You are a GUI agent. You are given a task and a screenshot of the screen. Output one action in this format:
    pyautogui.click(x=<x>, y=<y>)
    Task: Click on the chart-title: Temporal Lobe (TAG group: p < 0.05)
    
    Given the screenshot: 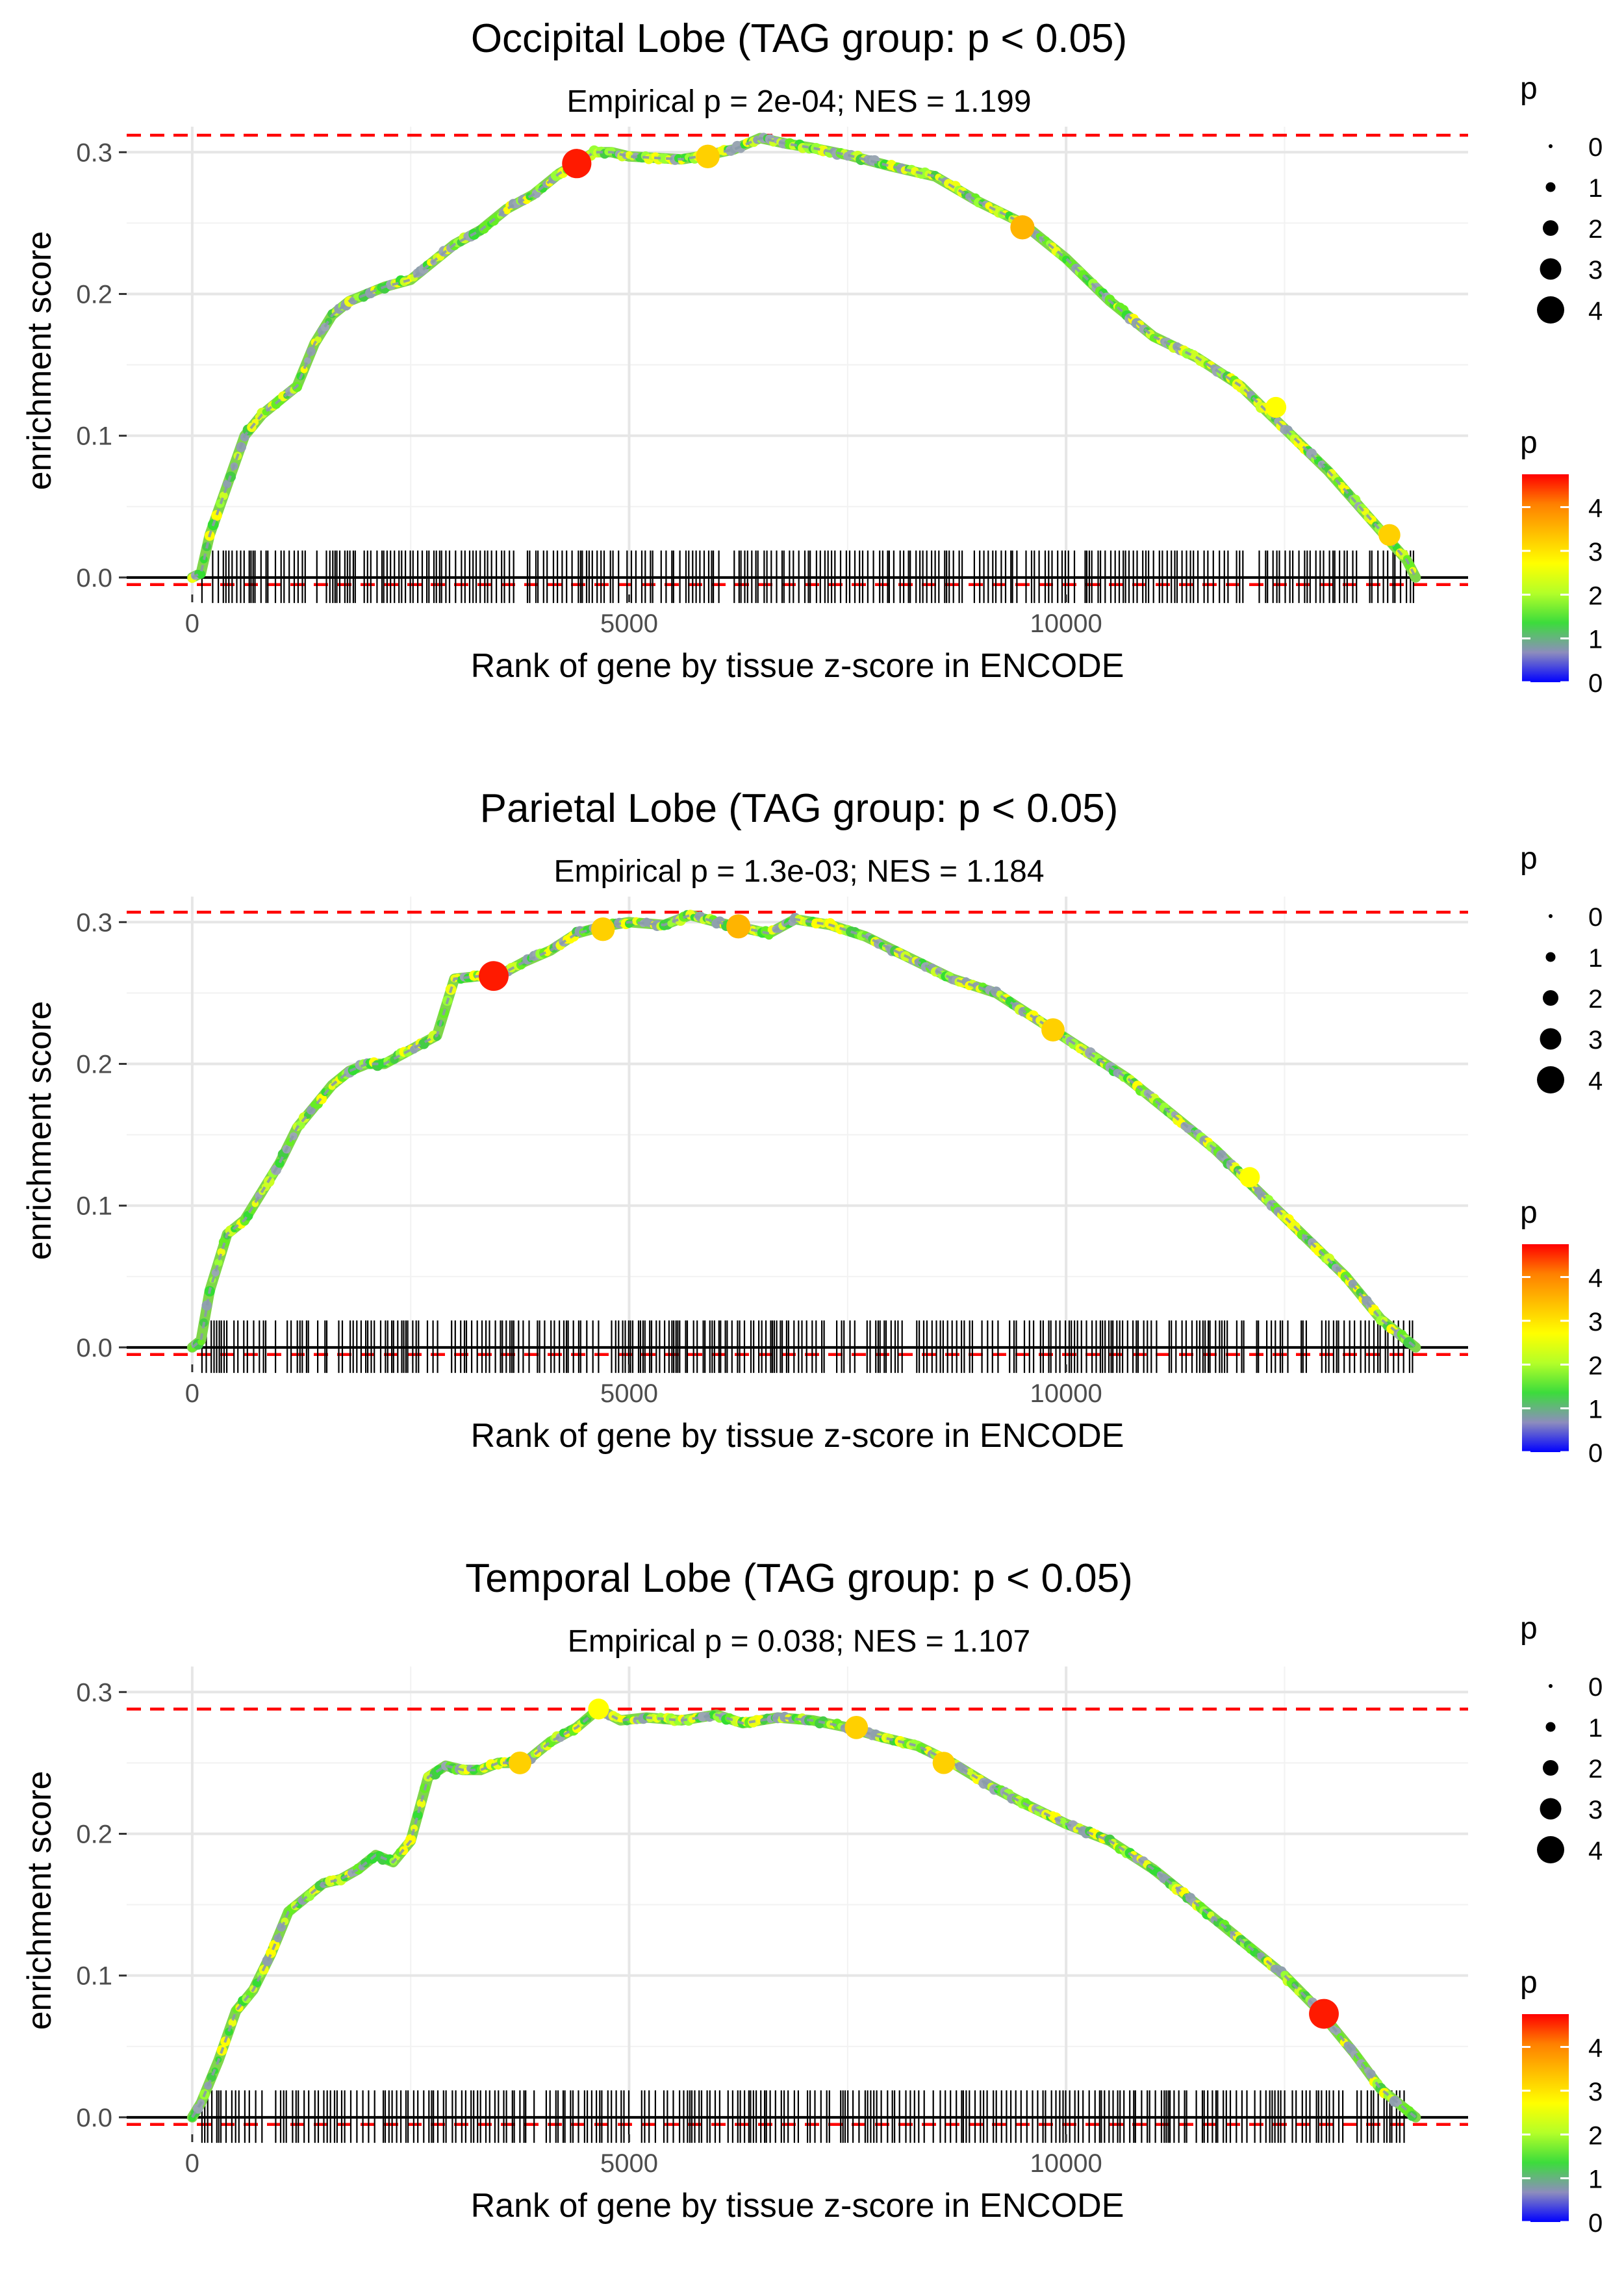 What is the action you would take?
    pyautogui.click(x=799, y=1578)
    